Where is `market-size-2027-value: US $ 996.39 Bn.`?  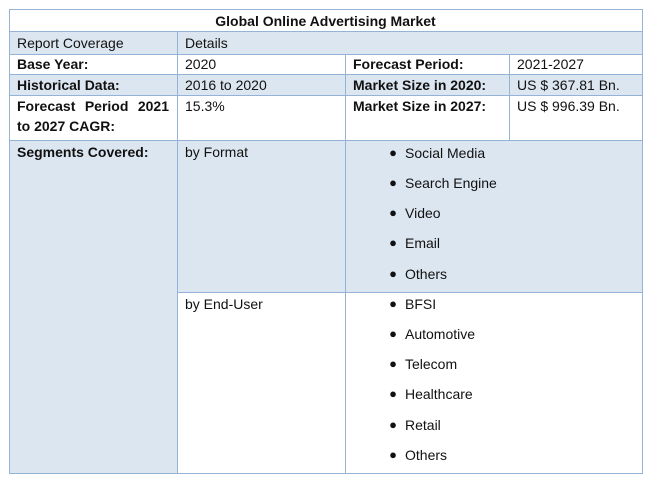
market-size-2027-value: US $ 996.39 Bn. is located at coordinates (568, 106).